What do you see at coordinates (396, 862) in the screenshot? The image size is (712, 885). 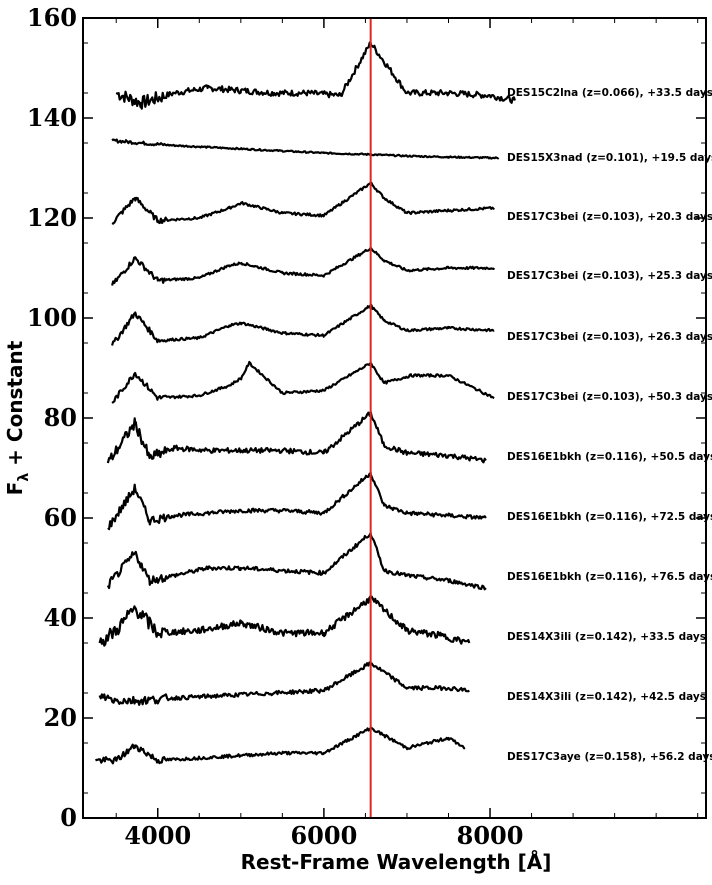 I see `x-axis-title: Rest-Frame Wavelength [Å]` at bounding box center [396, 862].